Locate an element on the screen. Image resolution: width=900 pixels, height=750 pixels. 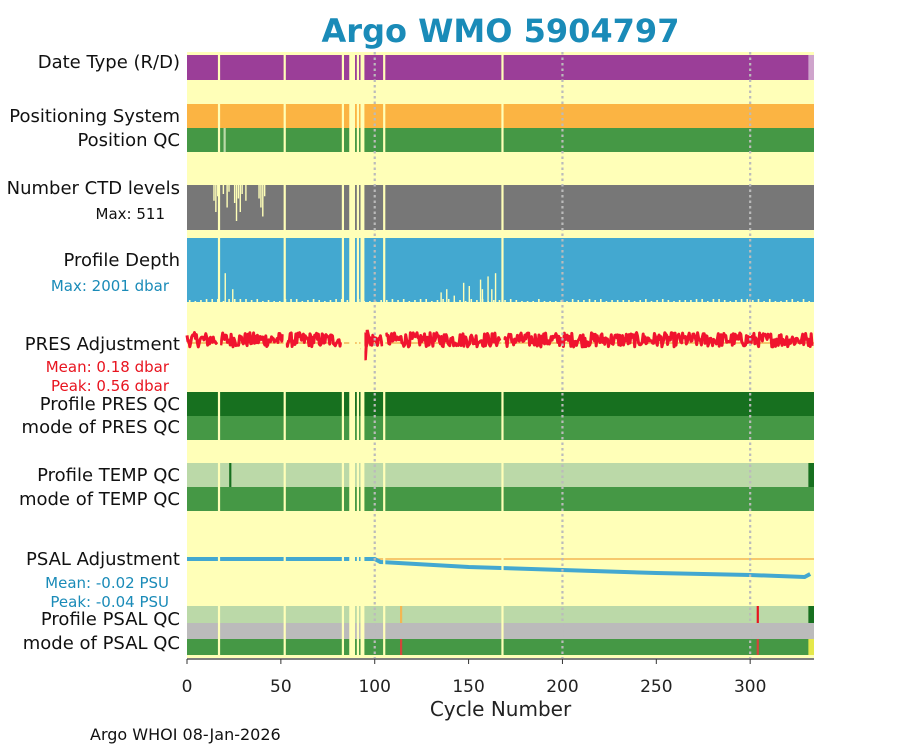
row-11-layer is located at coordinates (500, 614).